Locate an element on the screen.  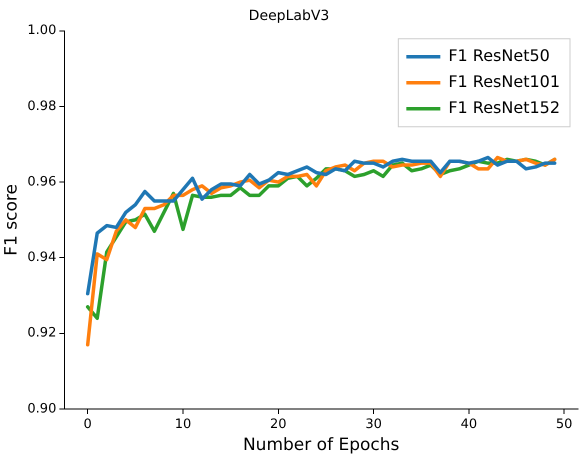
legend-label: F1 ResNet50 is located at coordinates (499, 55).